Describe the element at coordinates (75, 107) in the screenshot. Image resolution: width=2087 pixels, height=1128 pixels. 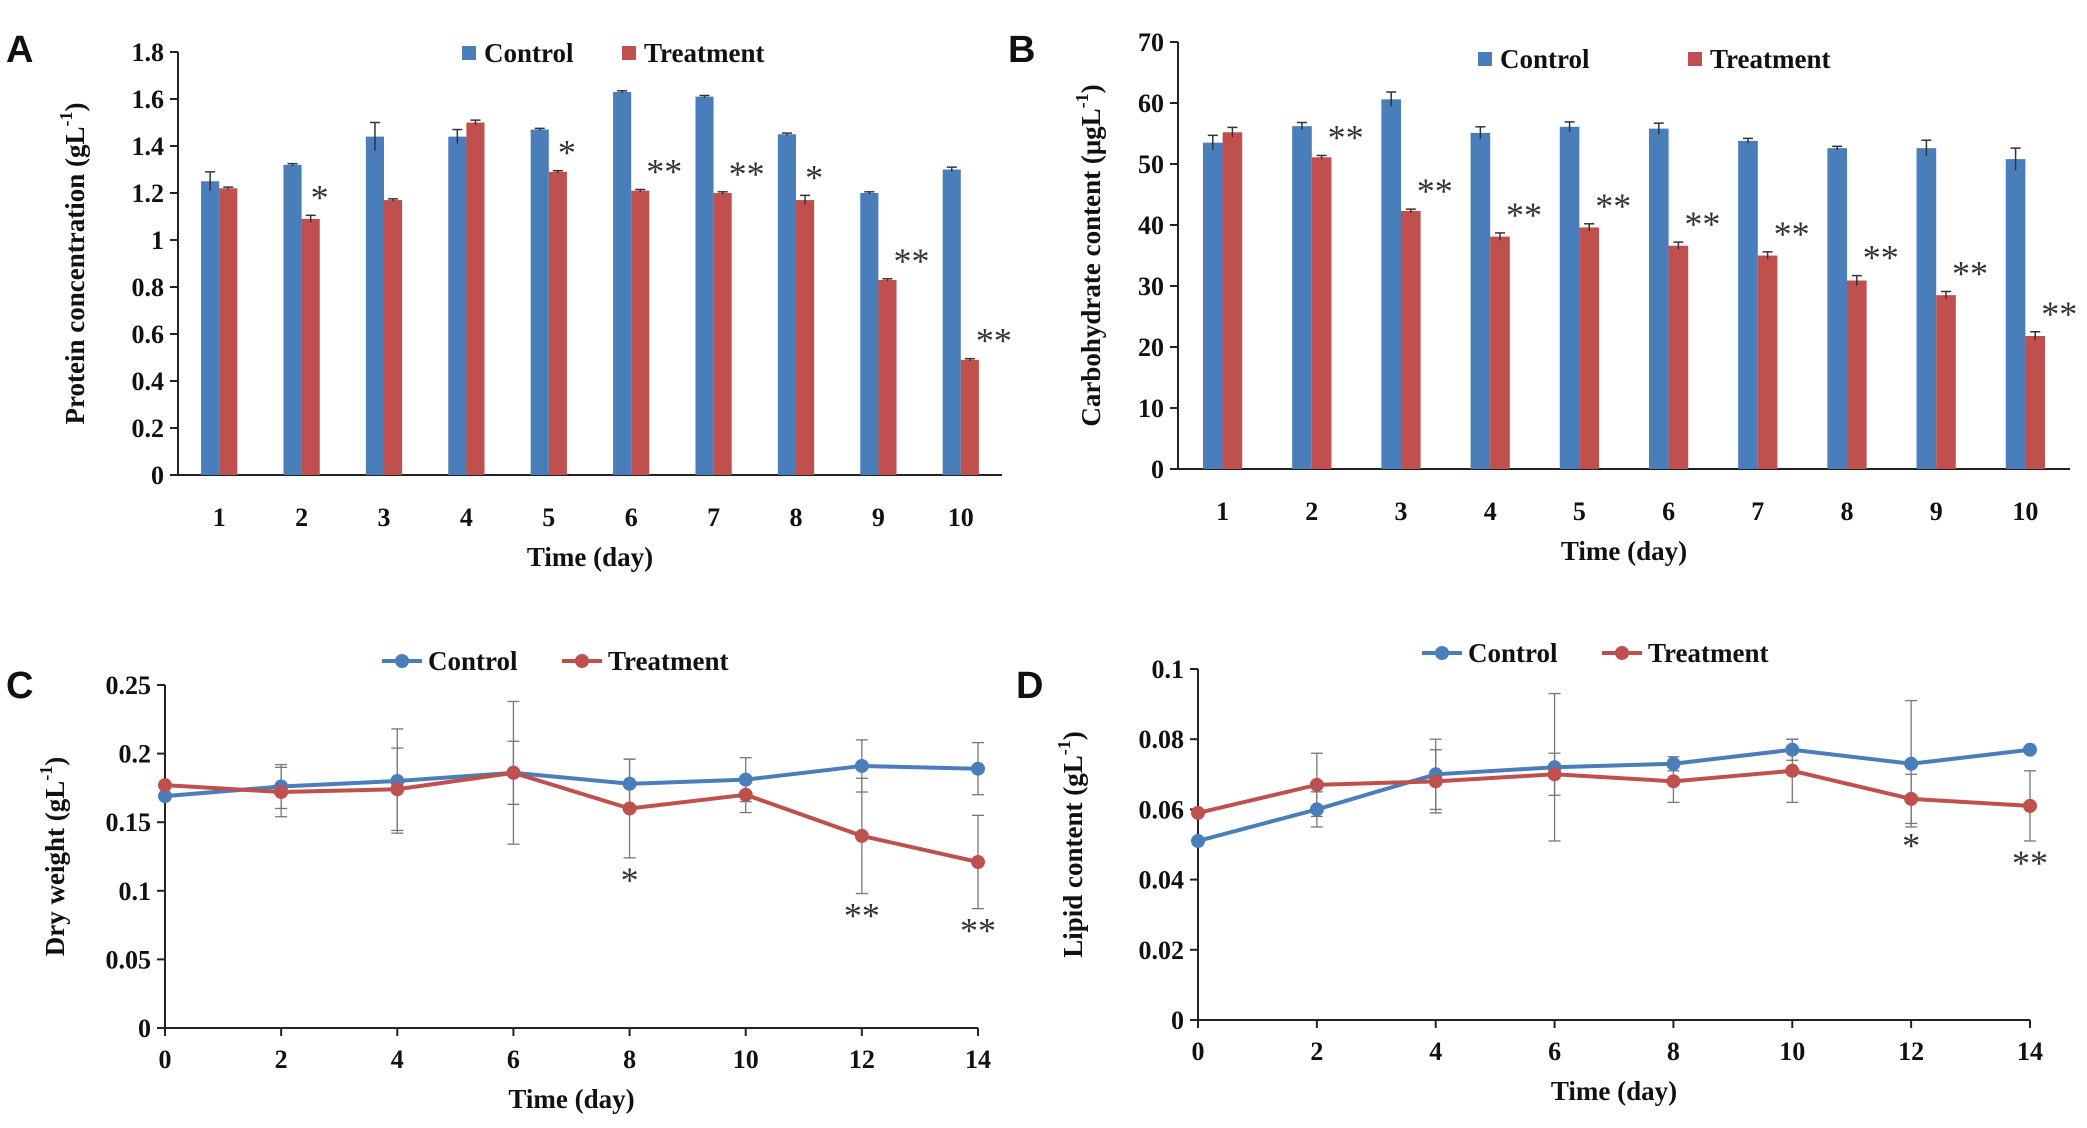
I see `panel-a-y-axis-title-close: )` at that location.